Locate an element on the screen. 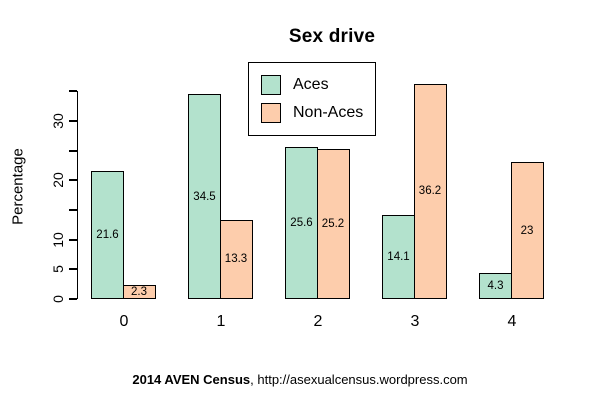 Image resolution: width=600 pixels, height=400 pixels. bar-aces-0: 21.6 is located at coordinates (107, 234).